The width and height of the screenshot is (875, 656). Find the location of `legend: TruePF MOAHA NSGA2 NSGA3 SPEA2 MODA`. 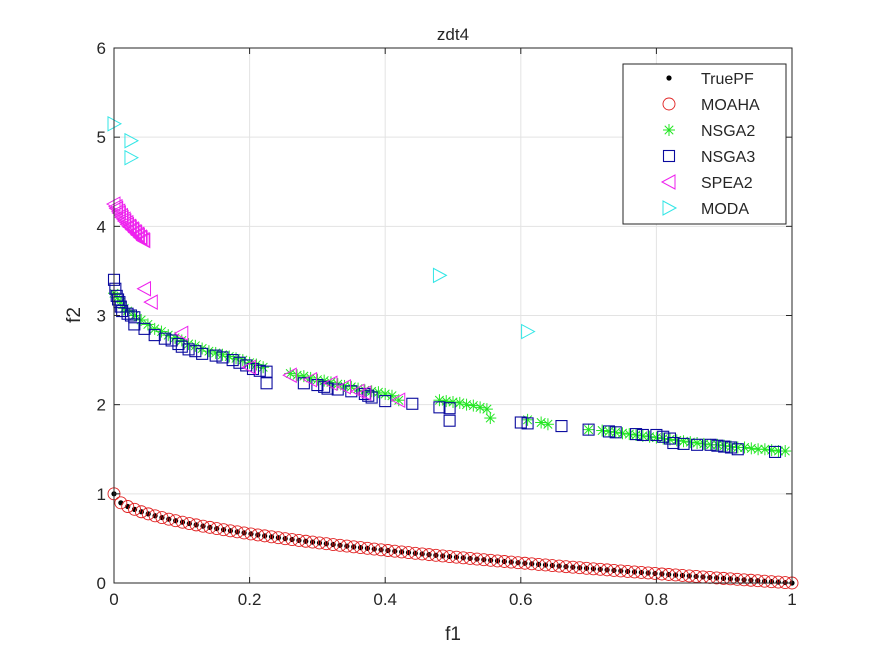

legend: TruePF MOAHA NSGA2 NSGA3 SPEA2 MODA is located at coordinates (704, 144).